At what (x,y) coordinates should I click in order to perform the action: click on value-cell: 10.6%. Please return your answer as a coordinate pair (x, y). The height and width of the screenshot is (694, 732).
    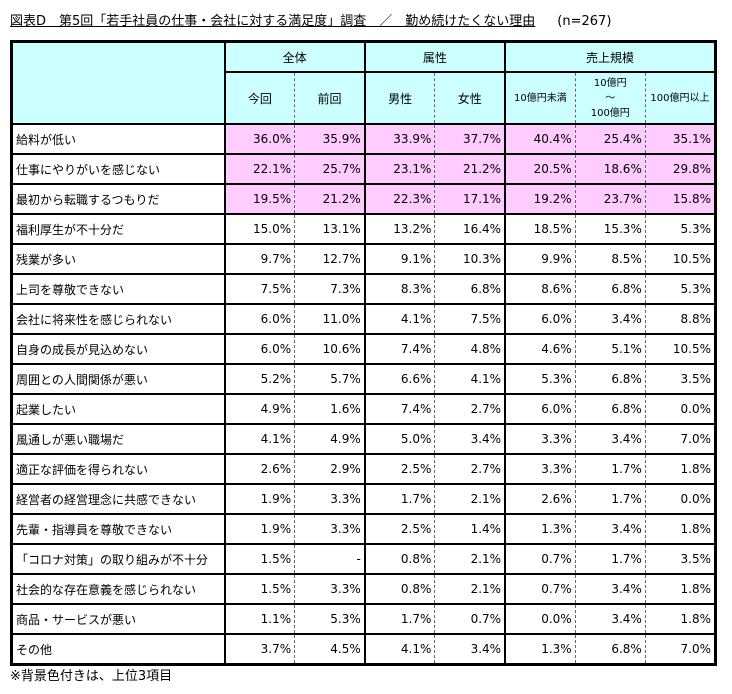
    Looking at the image, I should click on (329, 349).